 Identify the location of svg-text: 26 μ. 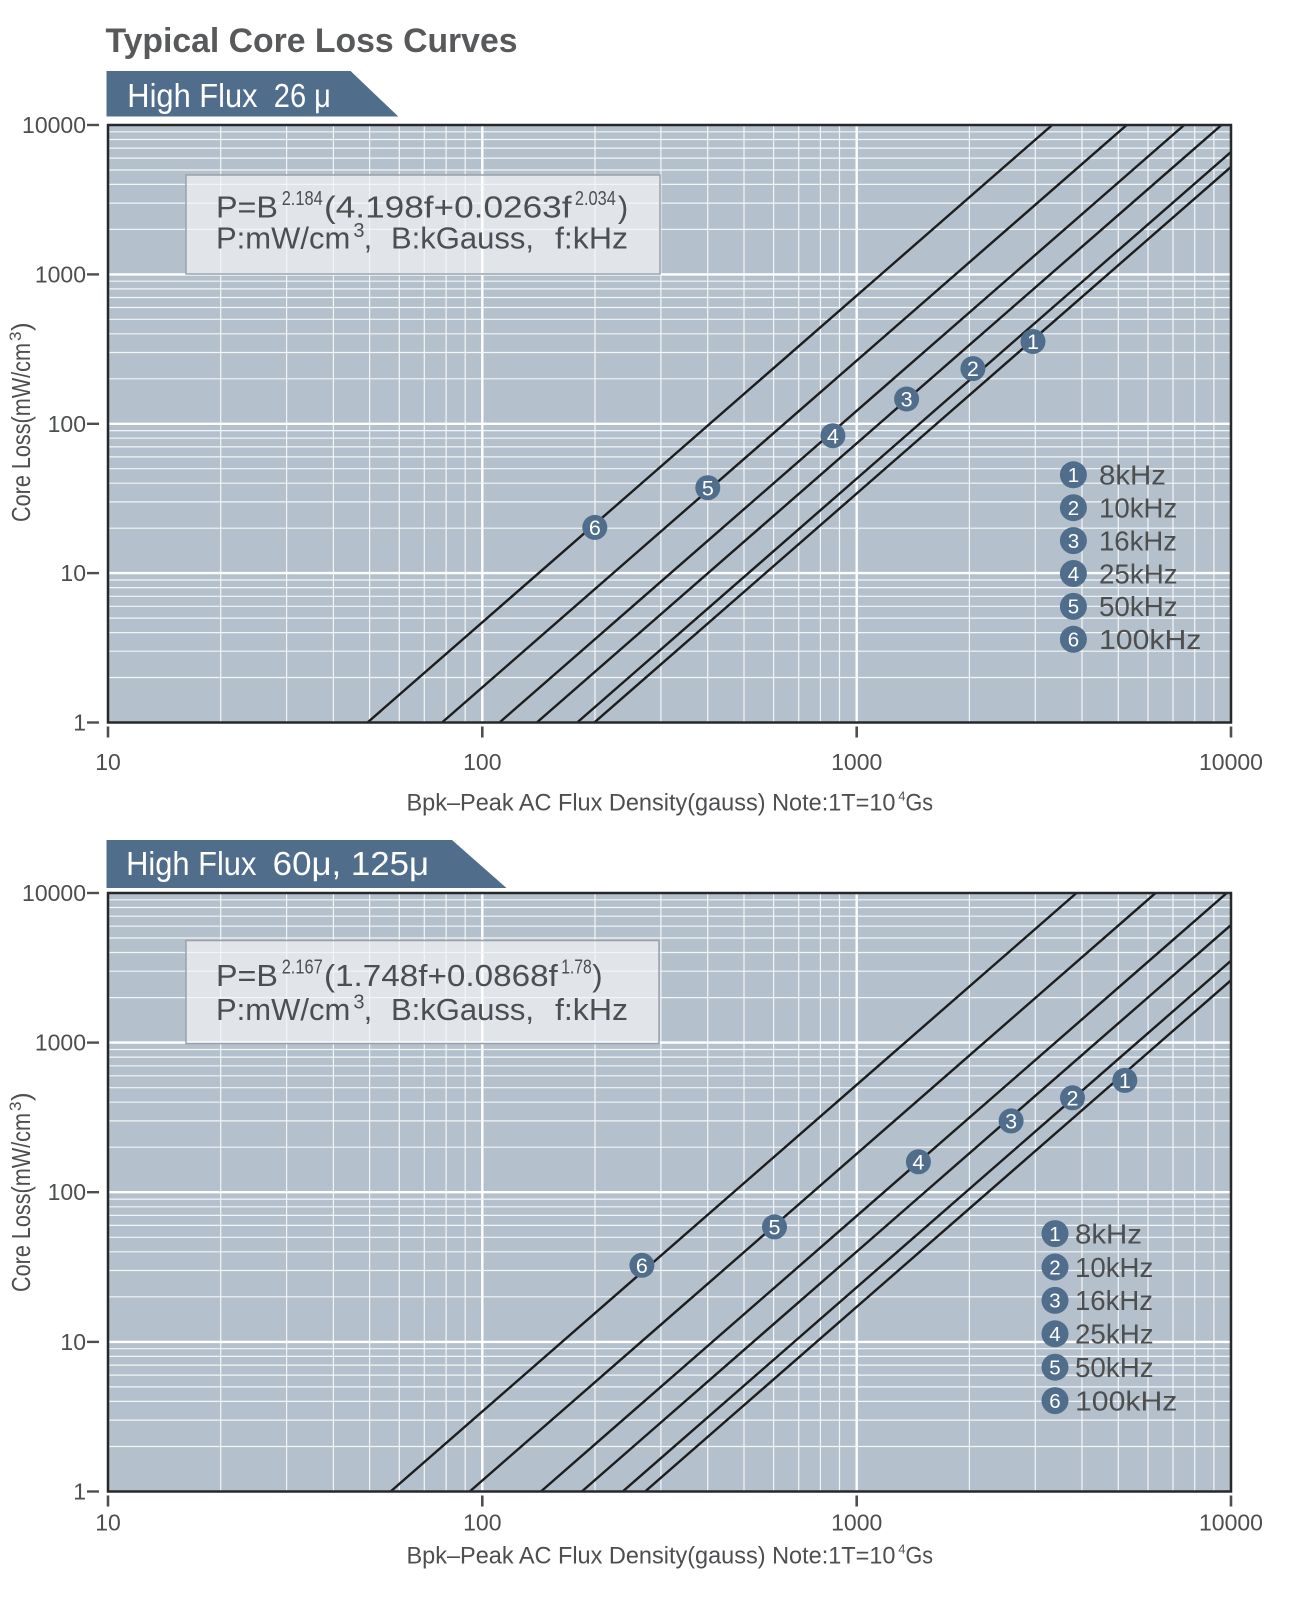
(302, 95).